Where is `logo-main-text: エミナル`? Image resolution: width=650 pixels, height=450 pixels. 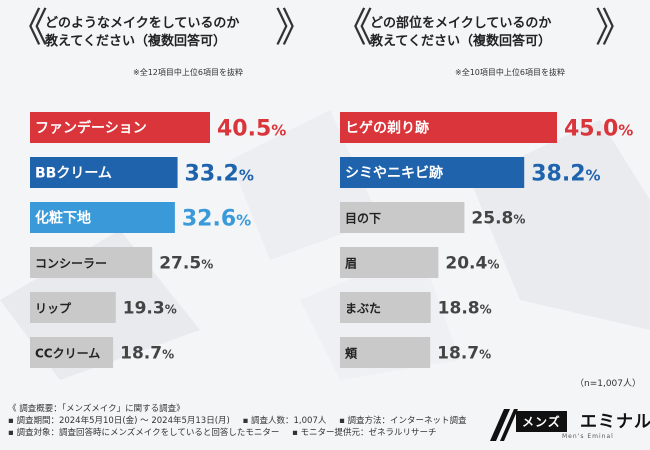 logo-main-text: エミナル is located at coordinates (615, 422).